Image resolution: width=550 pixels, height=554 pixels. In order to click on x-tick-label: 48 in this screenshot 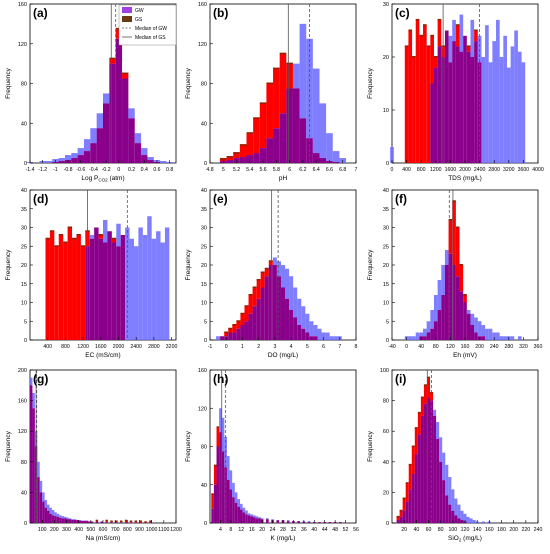, I will do `click(335, 530)`.